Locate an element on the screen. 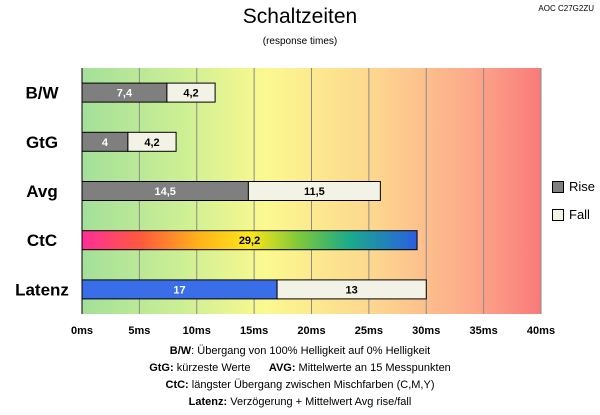 The width and height of the screenshot is (600, 415). x-tick-label: 25ms is located at coordinates (369, 331).